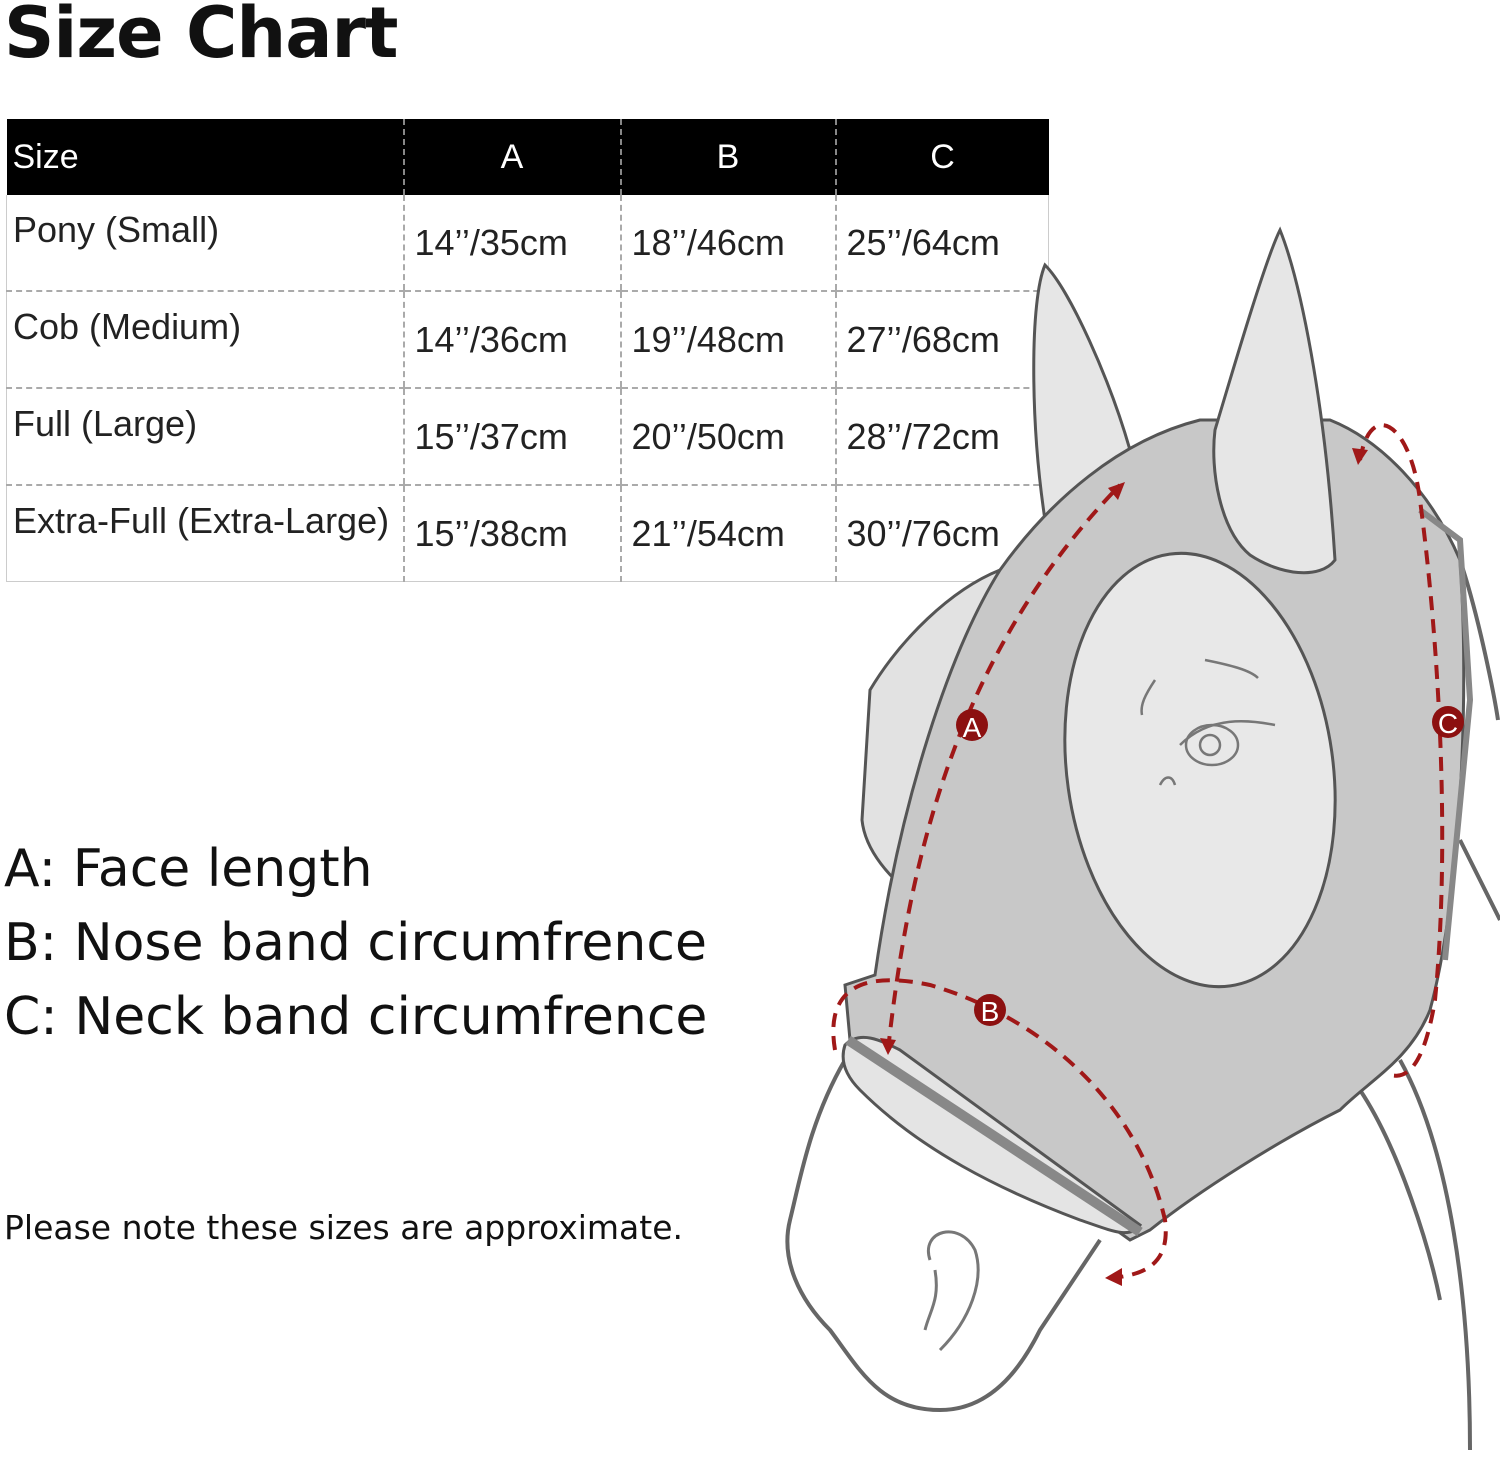 Image resolution: width=1500 pixels, height=1457 pixels. I want to click on legend-c: C: Neck band circumfrence, so click(356, 1017).